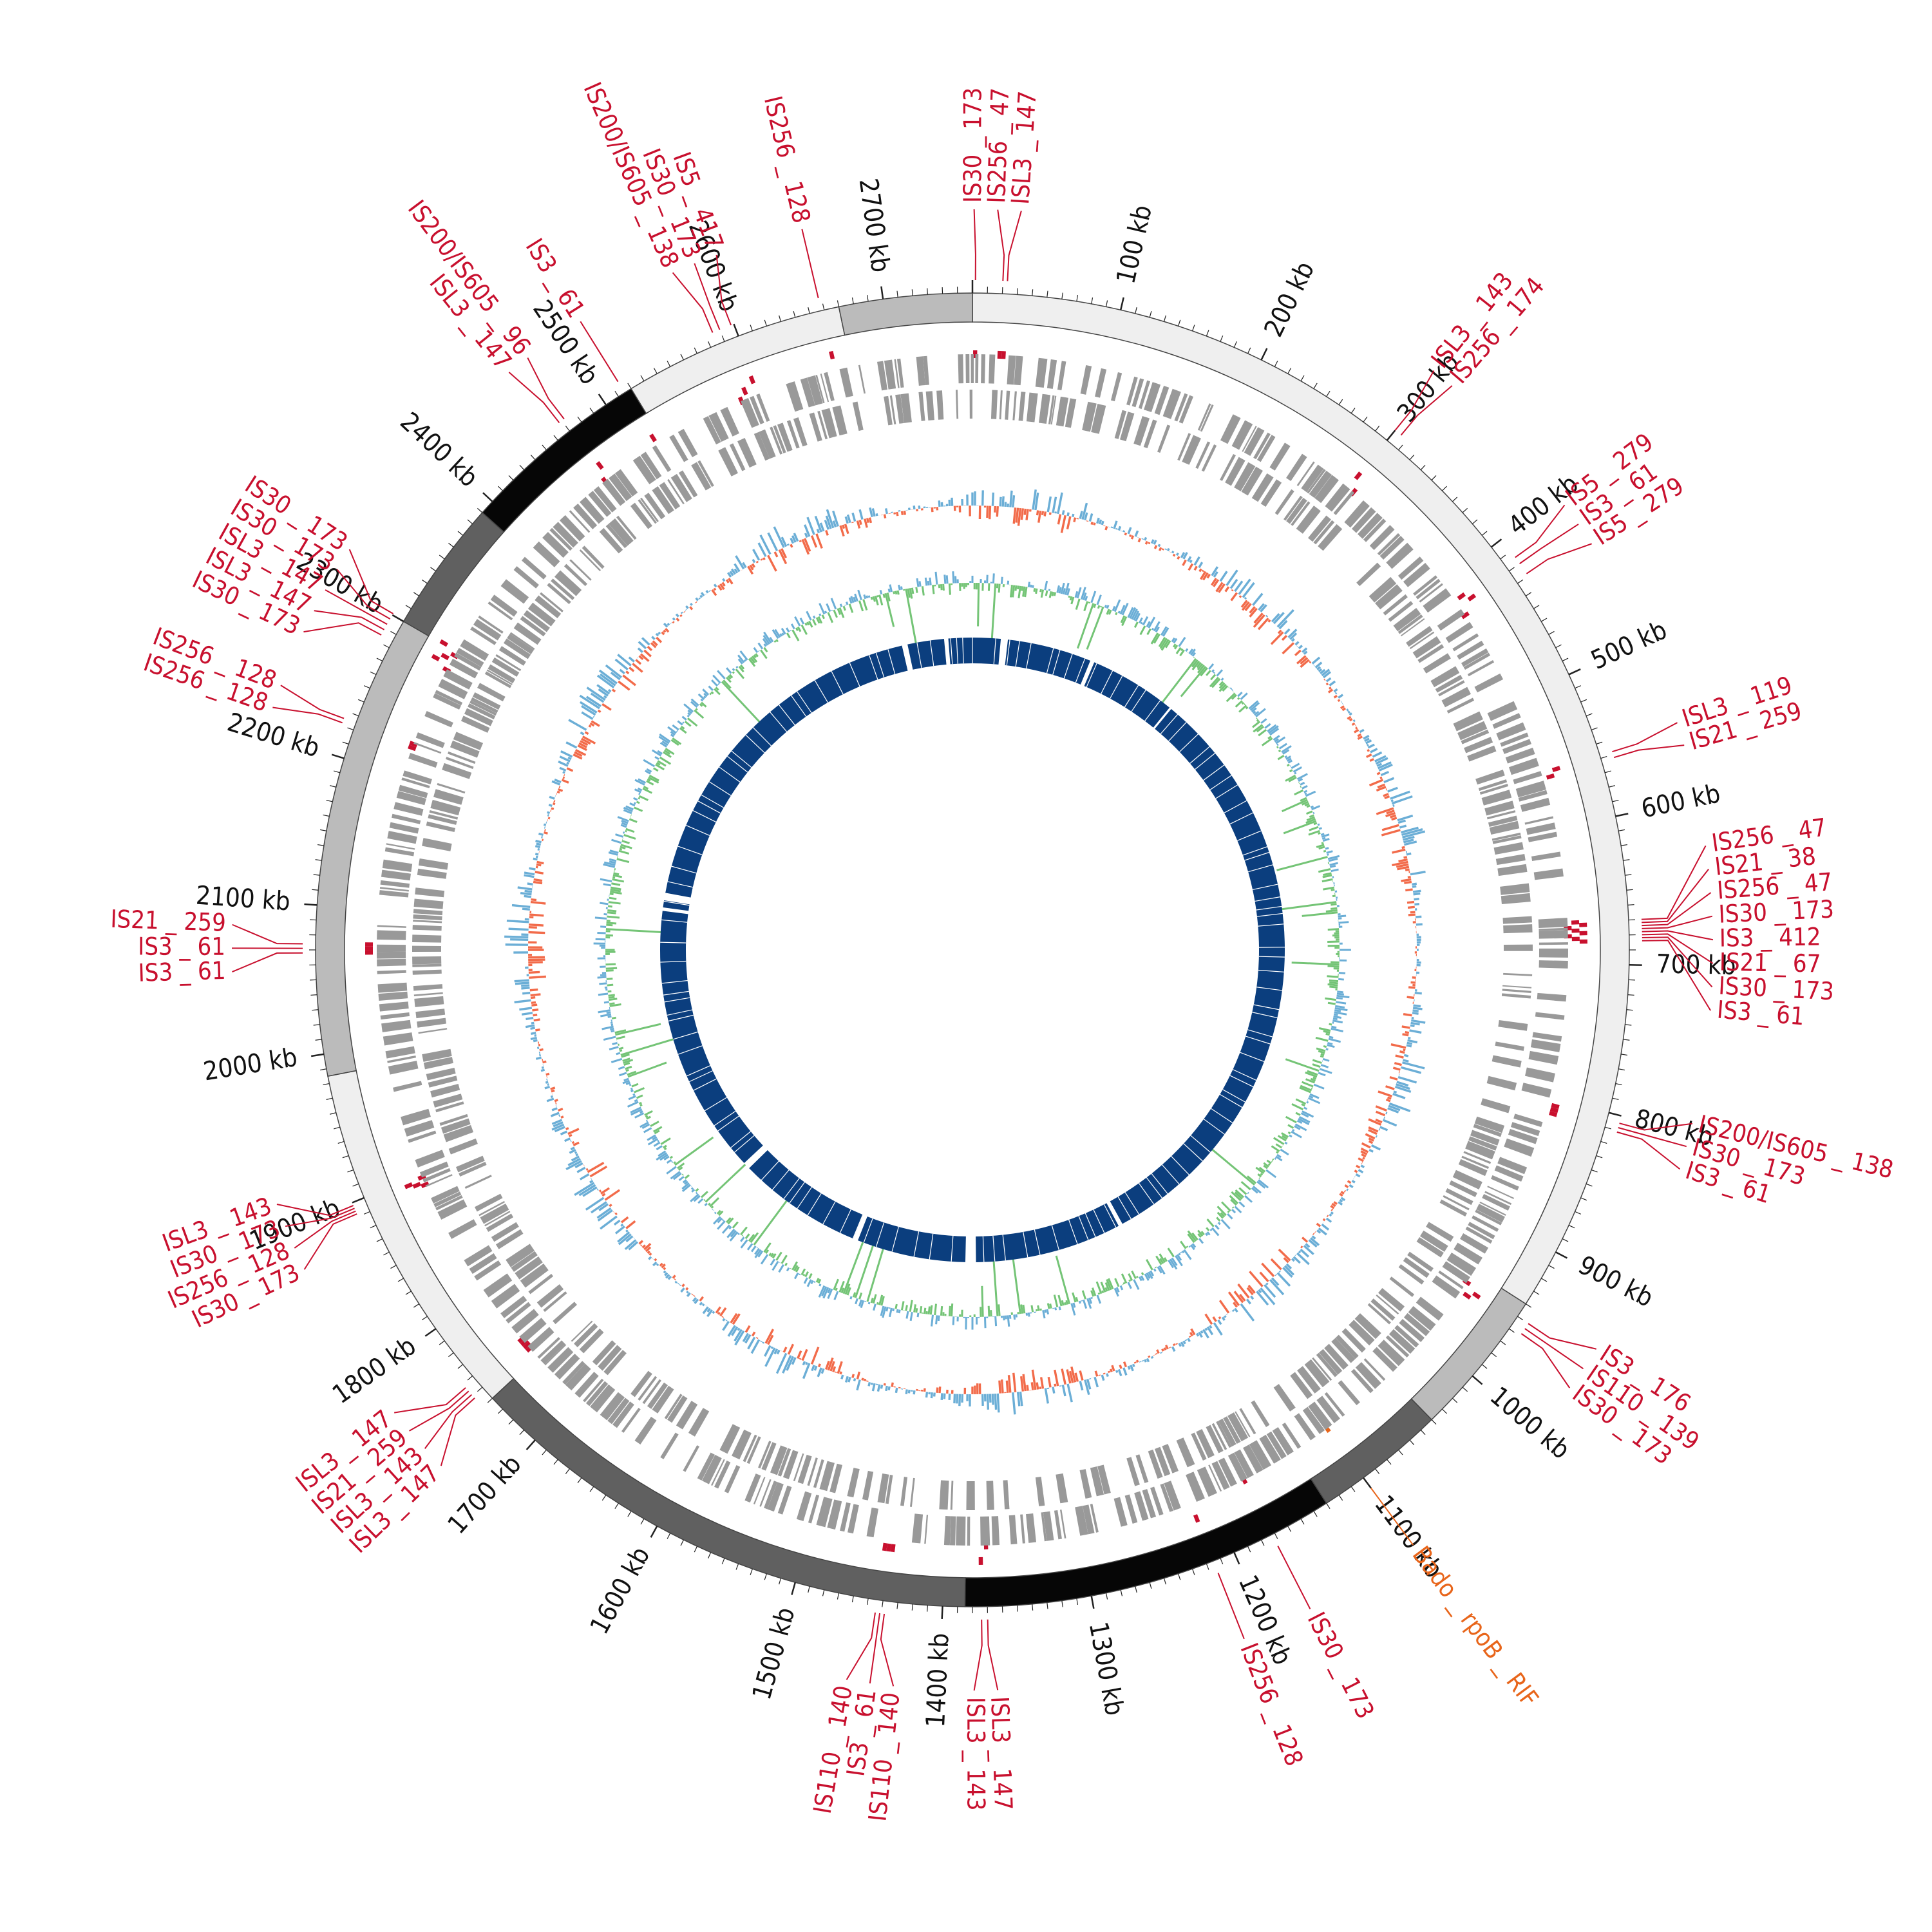  What do you see at coordinates (620, 1591) in the screenshot?
I see `kb-label: 1600 kb` at bounding box center [620, 1591].